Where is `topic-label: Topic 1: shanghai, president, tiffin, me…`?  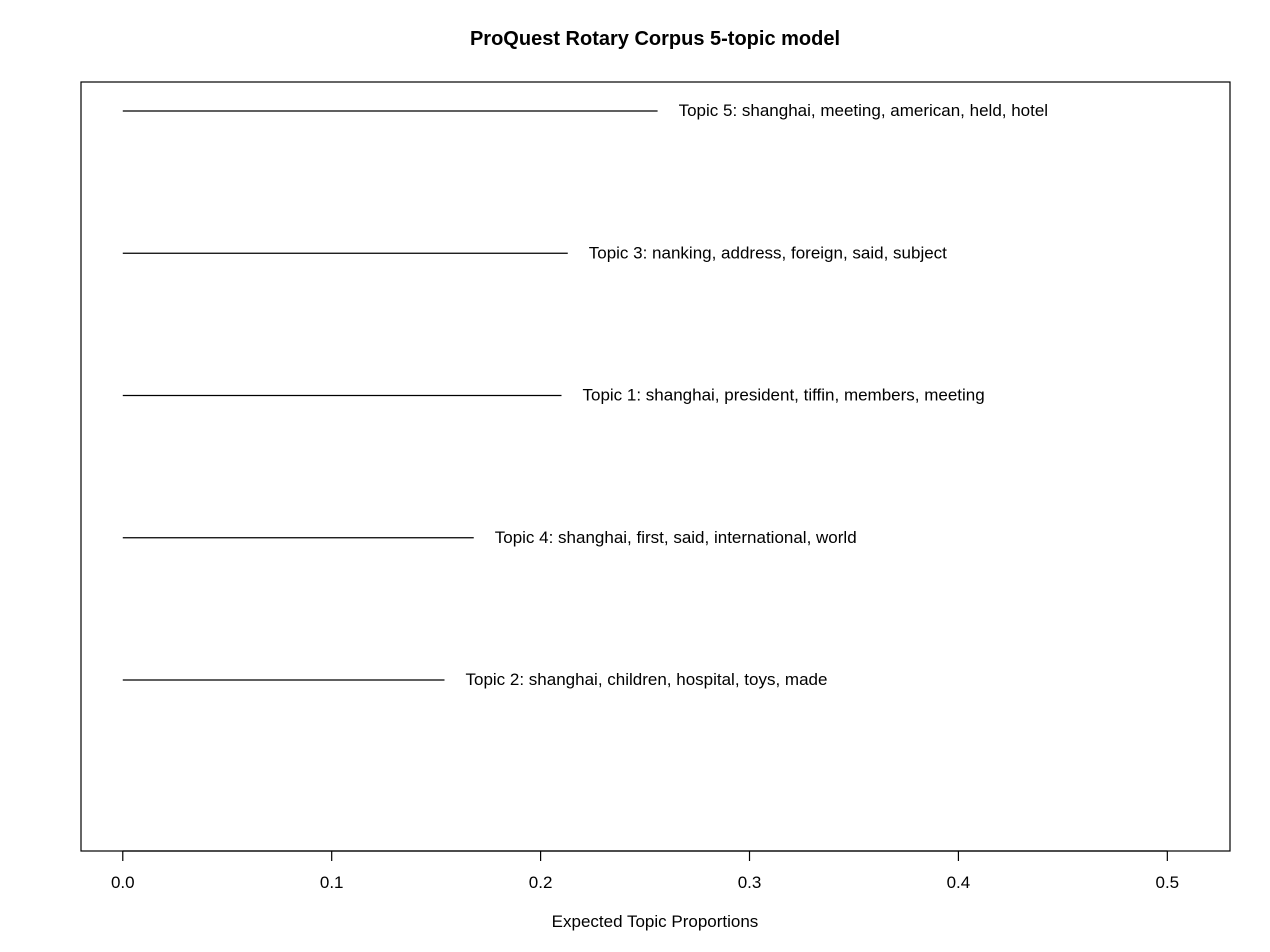
topic-label: Topic 1: shanghai, president, tiffin, me… is located at coordinates (783, 395).